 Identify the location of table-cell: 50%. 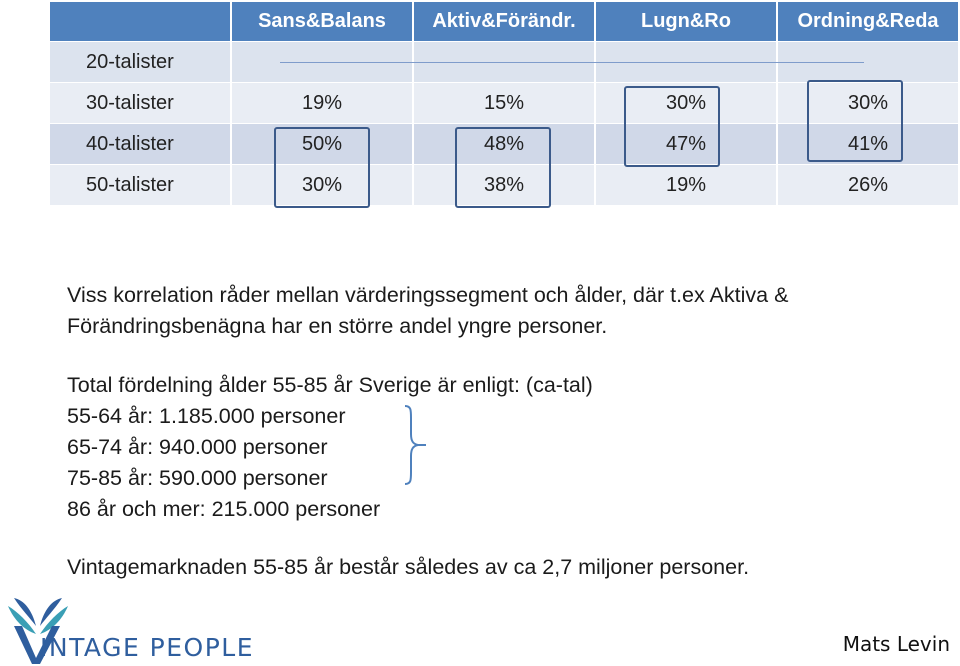
(322, 144).